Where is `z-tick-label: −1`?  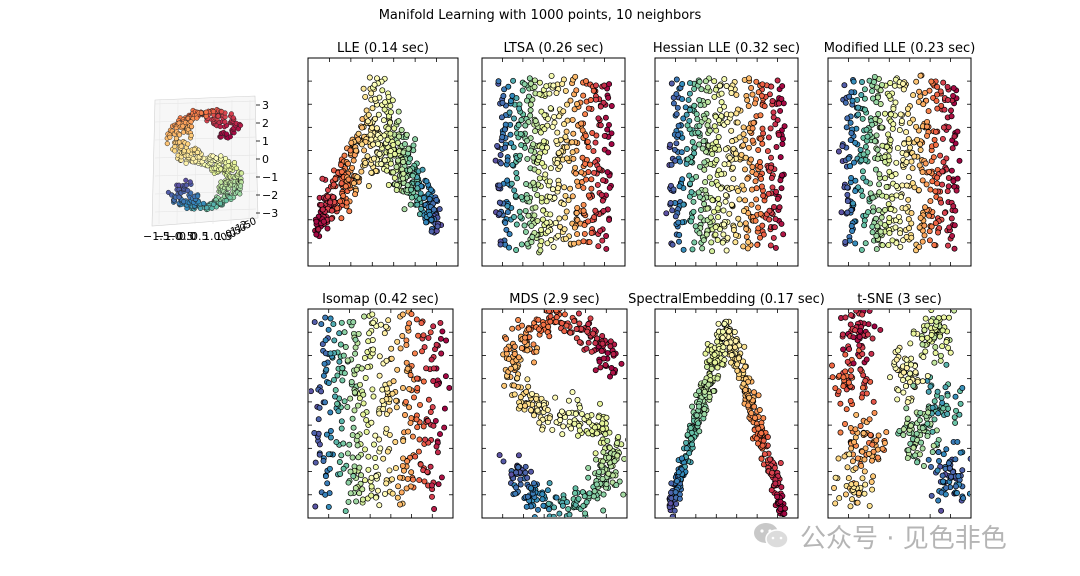 z-tick-label: −1 is located at coordinates (270, 177).